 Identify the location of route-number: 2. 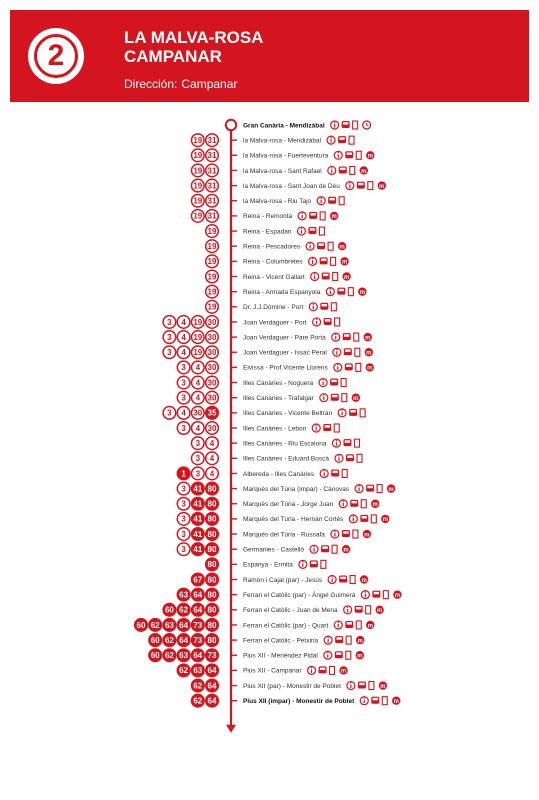
(56, 56).